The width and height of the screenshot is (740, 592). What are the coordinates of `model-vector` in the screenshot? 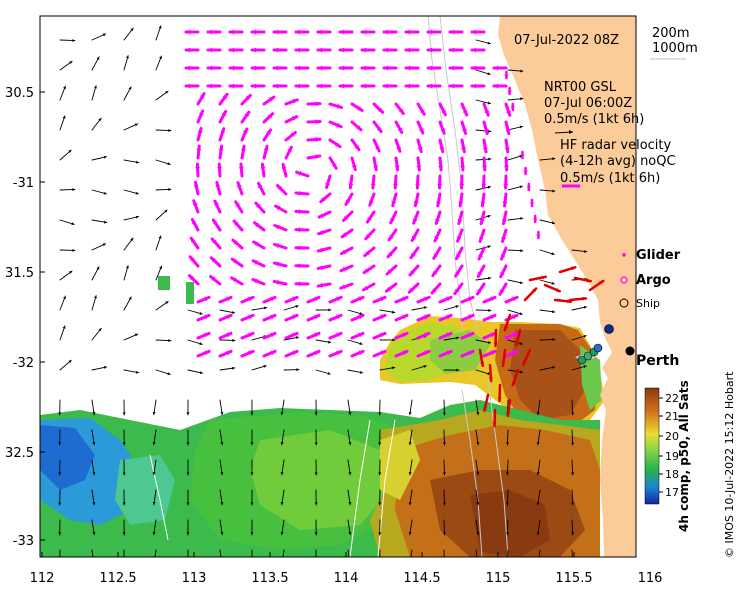 It's located at (508, 553).